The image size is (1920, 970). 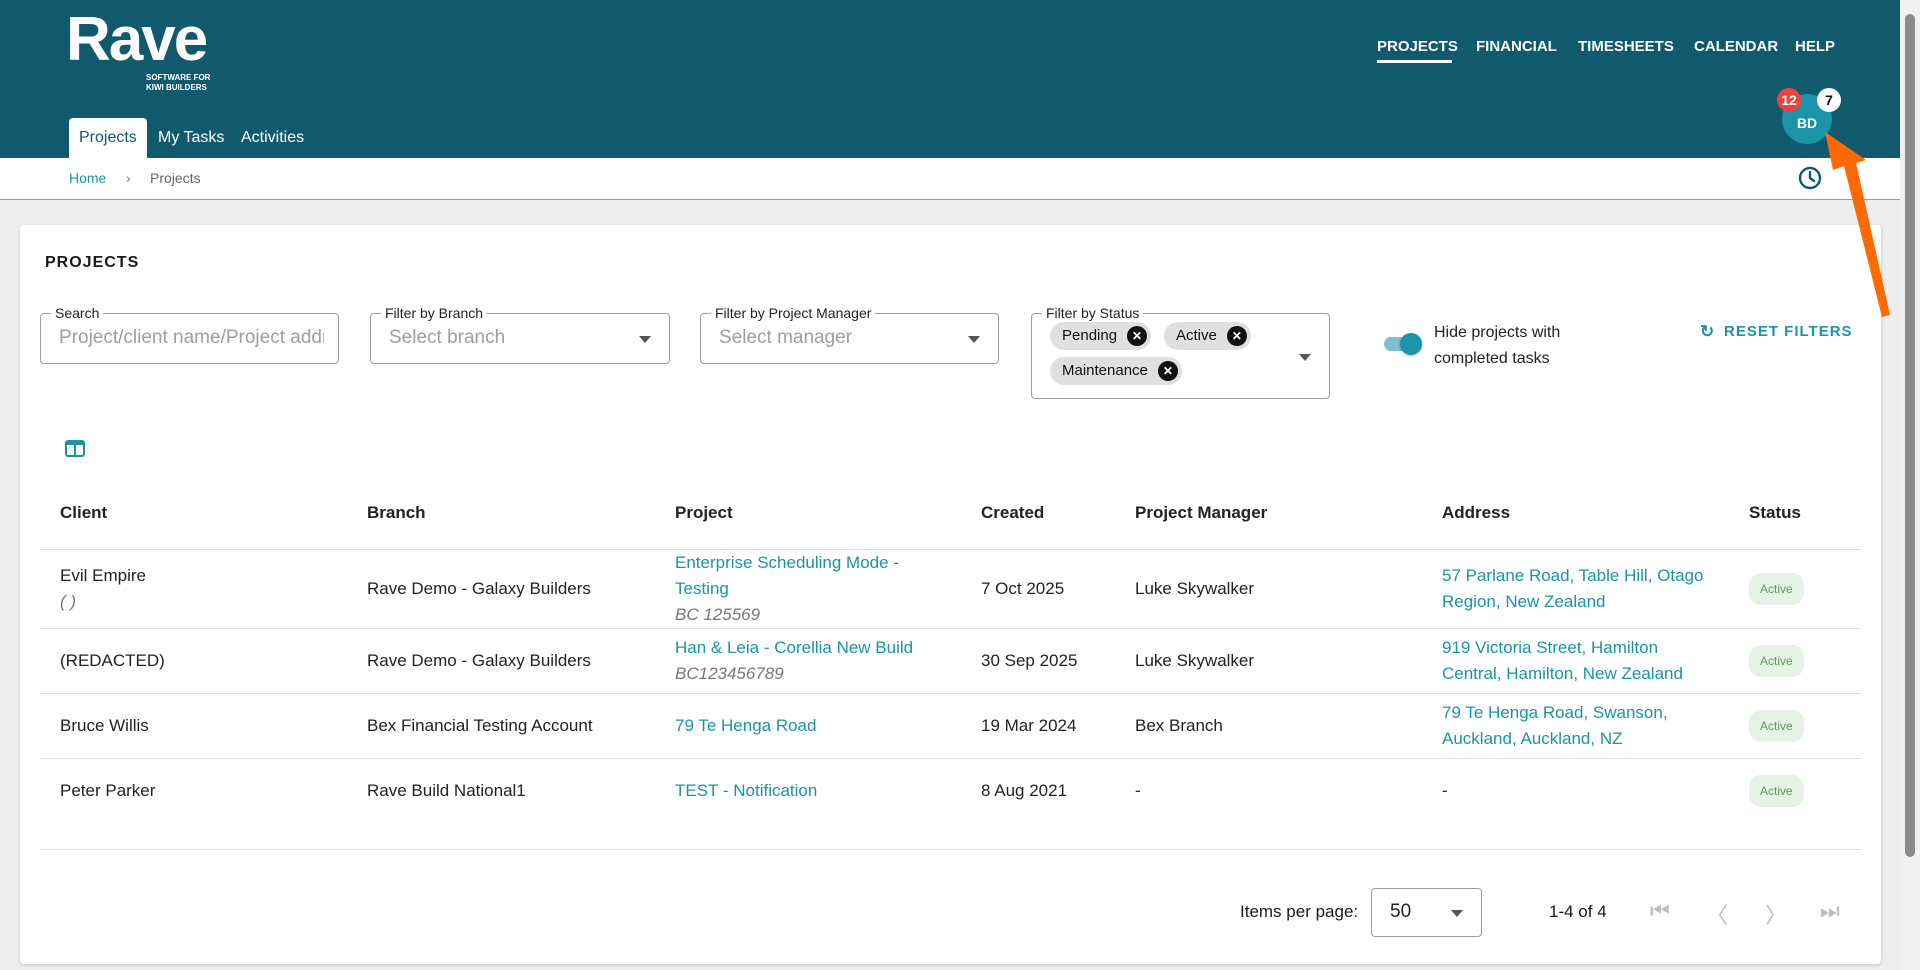 What do you see at coordinates (396, 512) in the screenshot?
I see `column-header-branch: Branch` at bounding box center [396, 512].